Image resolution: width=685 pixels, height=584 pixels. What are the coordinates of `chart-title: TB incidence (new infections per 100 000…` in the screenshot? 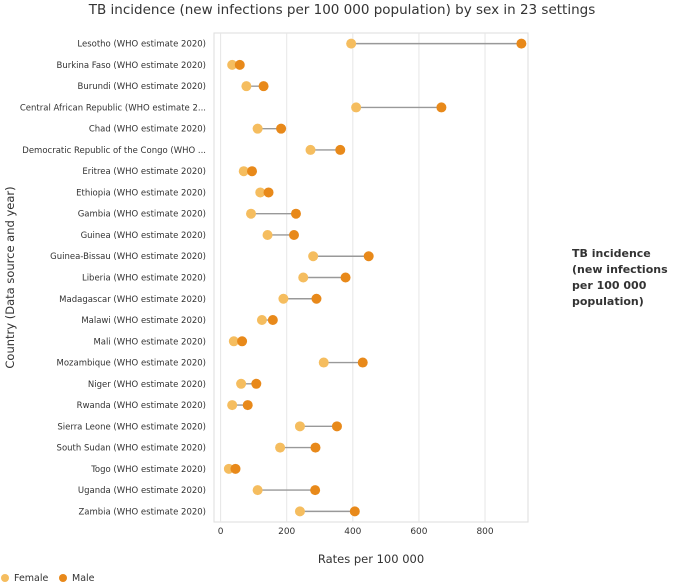 It's located at (342, 10).